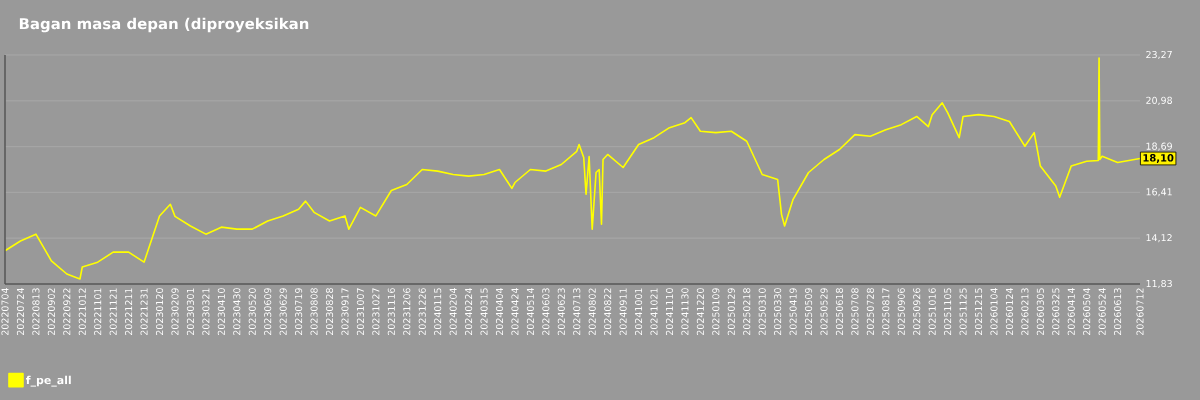  Describe the element at coordinates (793, 311) in the screenshot. I see `x-tick-label: 20250419` at that location.